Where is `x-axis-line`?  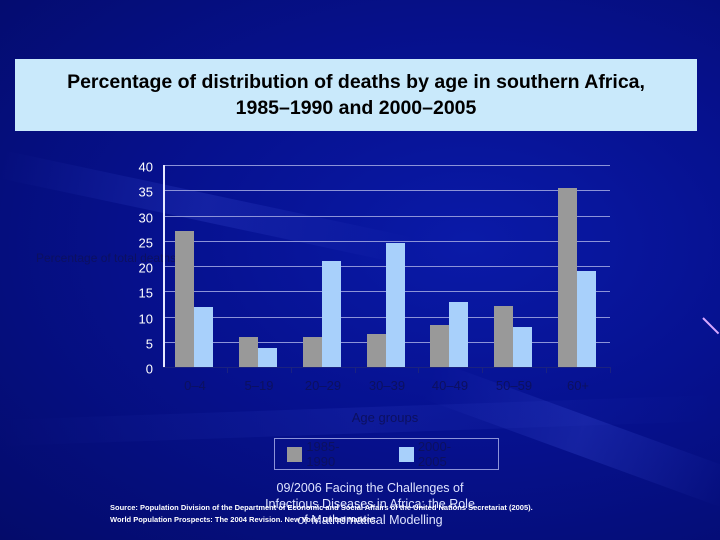 x-axis-line is located at coordinates (386, 367).